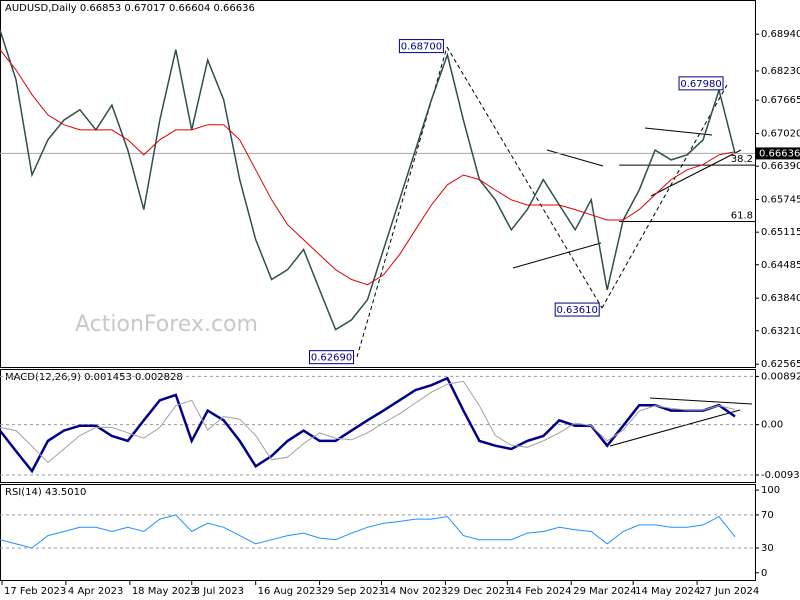 This screenshot has width=800, height=600. I want to click on y-tick-label: 0.62565, so click(780, 364).